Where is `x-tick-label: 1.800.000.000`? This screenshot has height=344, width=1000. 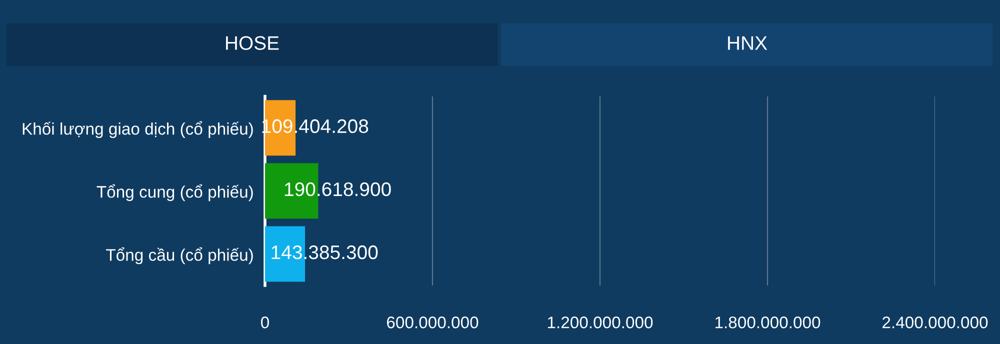
x-tick-label: 1.800.000.000 is located at coordinates (767, 322).